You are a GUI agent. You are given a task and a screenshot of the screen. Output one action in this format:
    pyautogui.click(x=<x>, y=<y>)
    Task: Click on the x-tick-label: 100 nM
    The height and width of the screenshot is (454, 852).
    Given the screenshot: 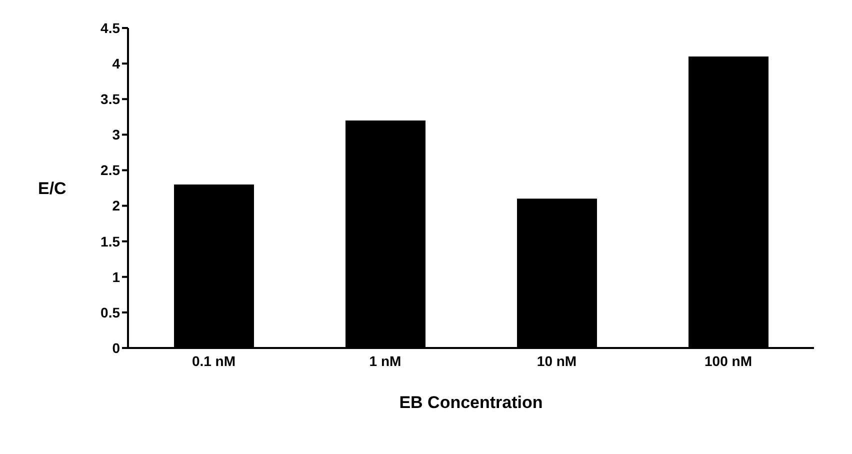 What is the action you would take?
    pyautogui.click(x=728, y=360)
    